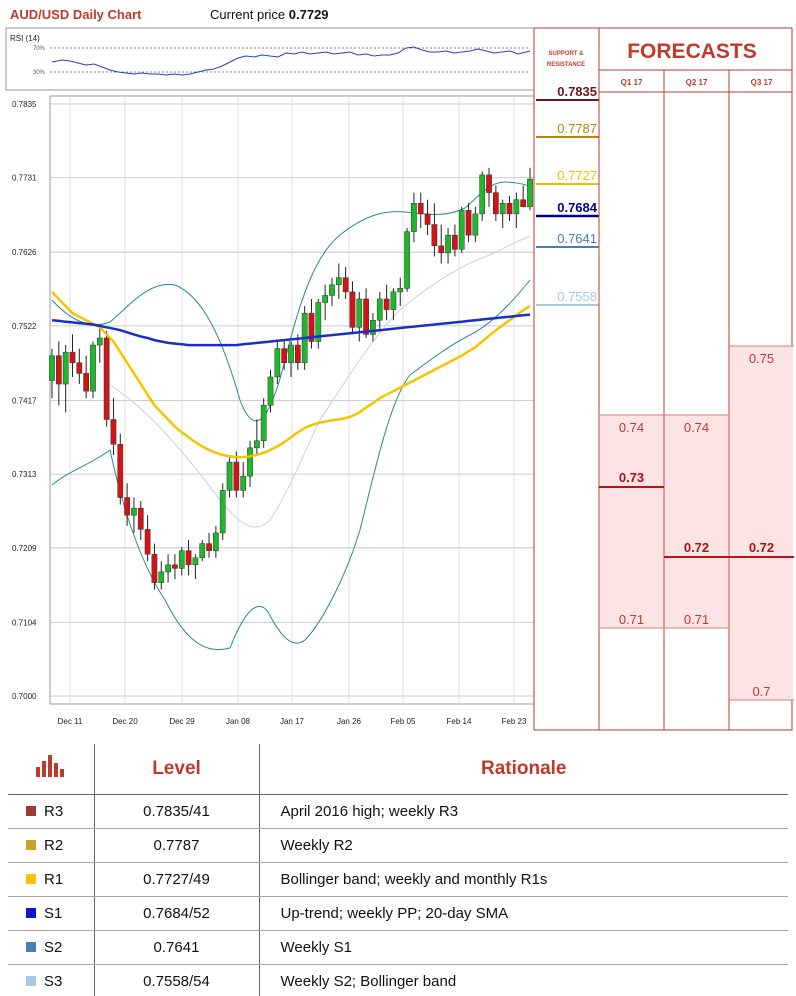 The height and width of the screenshot is (996, 796). Describe the element at coordinates (177, 879) in the screenshot. I see `level-value: 0.7727/49` at that location.